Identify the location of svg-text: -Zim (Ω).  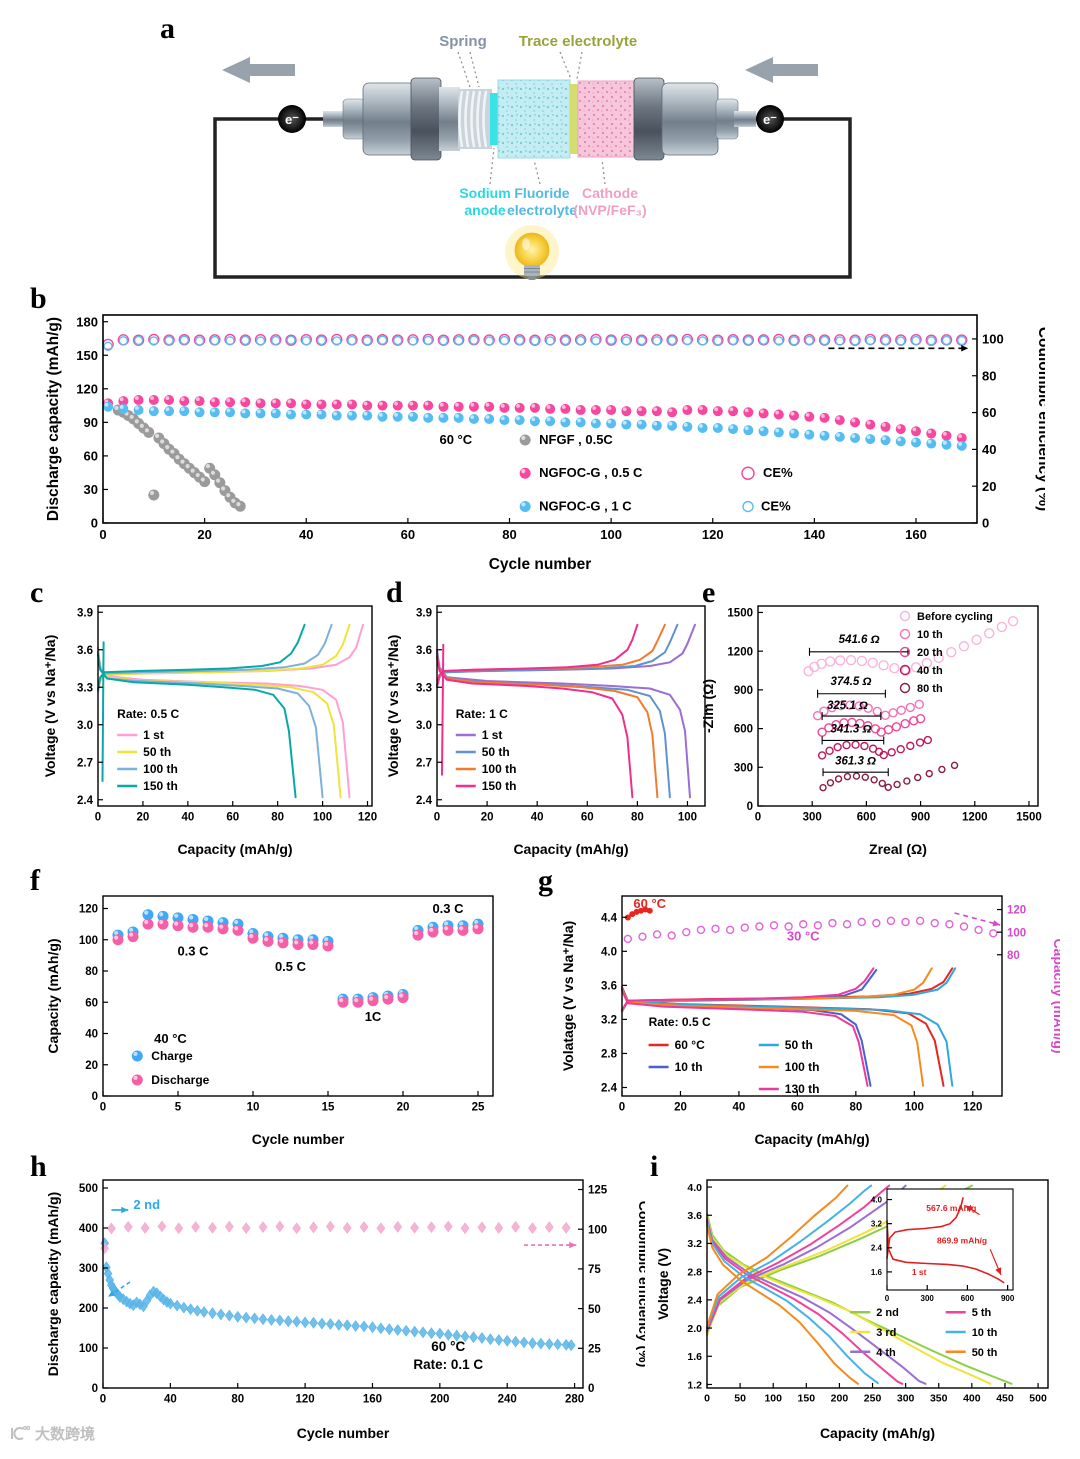
(708, 706).